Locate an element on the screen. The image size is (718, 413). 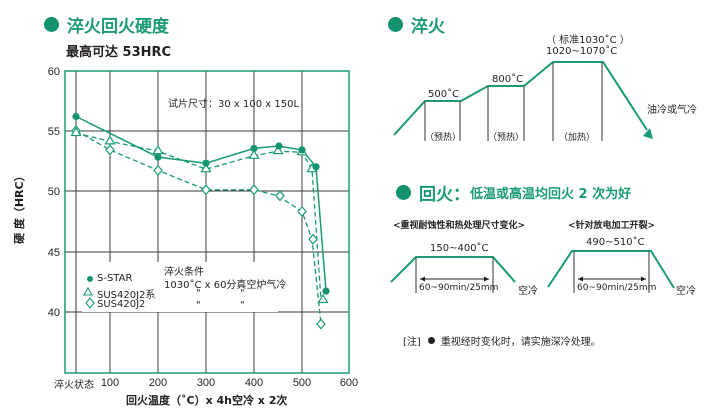
legend-label-sus420j2-type: SUS420J2系 is located at coordinates (126, 295).